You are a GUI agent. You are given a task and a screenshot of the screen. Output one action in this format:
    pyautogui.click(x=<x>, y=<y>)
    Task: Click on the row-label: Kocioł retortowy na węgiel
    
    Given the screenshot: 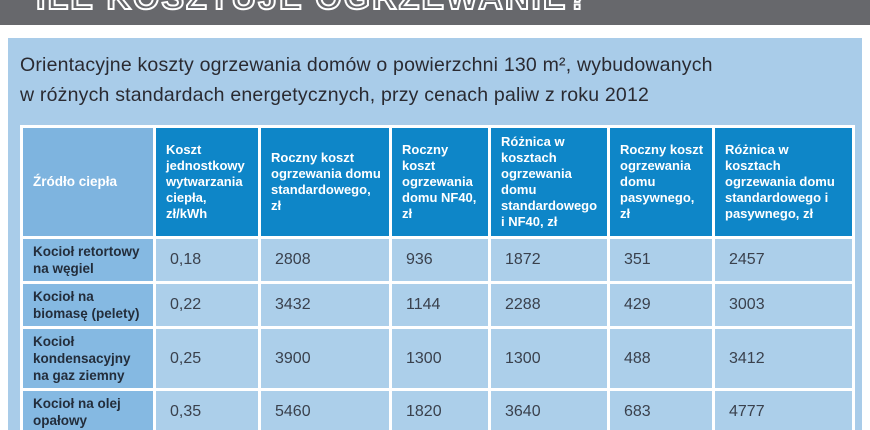 What is the action you would take?
    pyautogui.click(x=88, y=260)
    